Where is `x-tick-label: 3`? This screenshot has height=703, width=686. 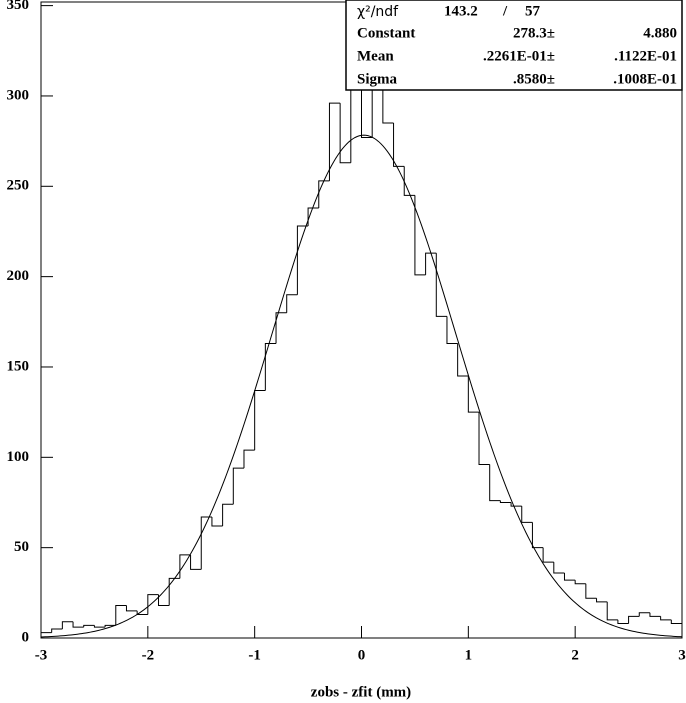 x-tick-label: 3 is located at coordinates (682, 655).